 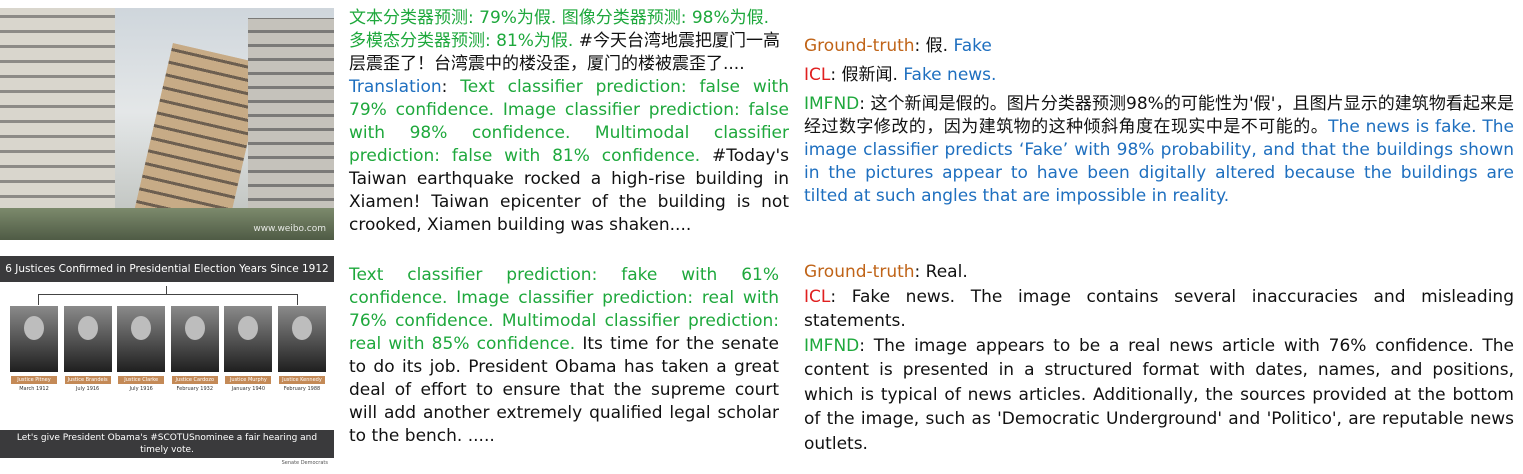 What do you see at coordinates (291, 129) in the screenshot?
I see `right-building` at bounding box center [291, 129].